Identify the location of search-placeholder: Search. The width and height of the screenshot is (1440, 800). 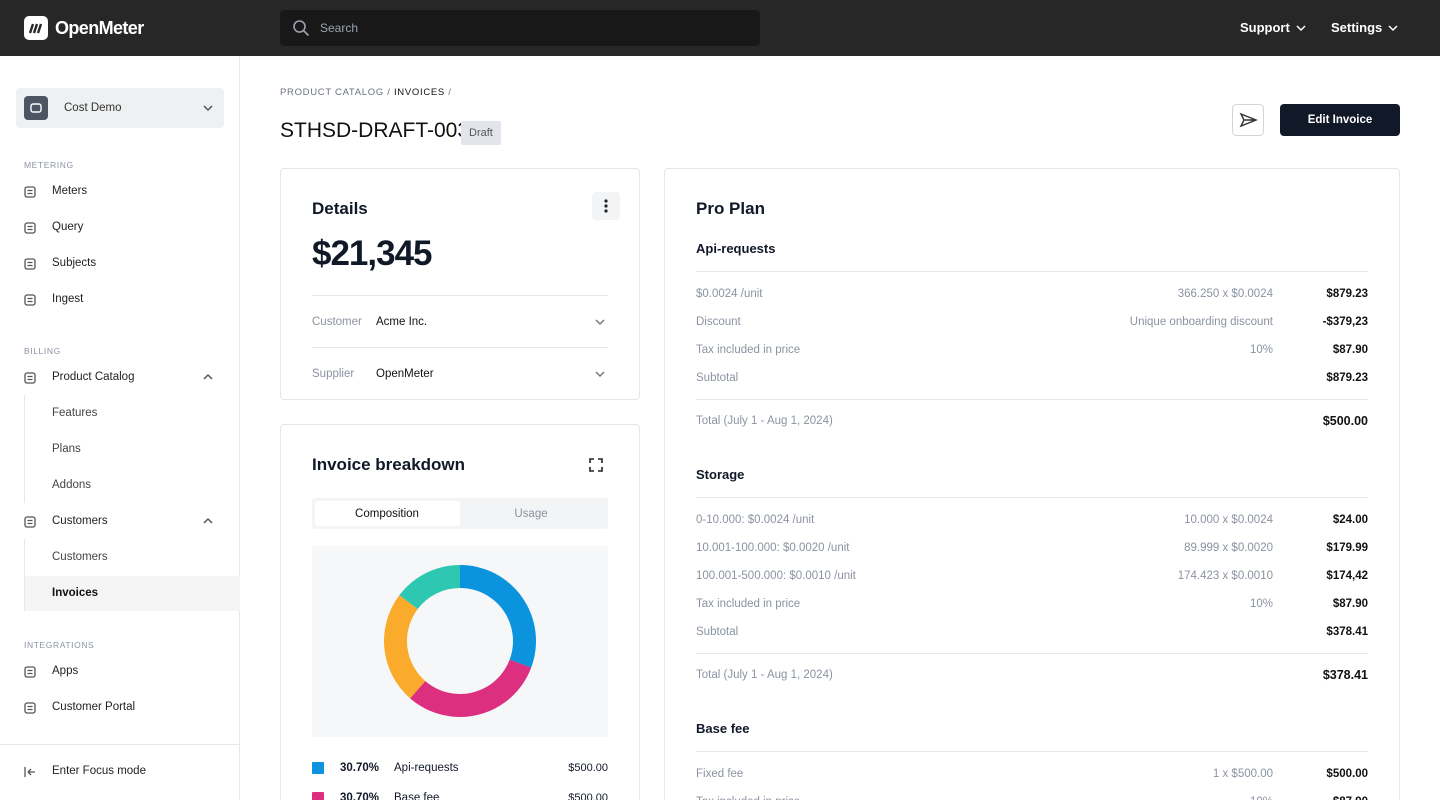
(339, 28).